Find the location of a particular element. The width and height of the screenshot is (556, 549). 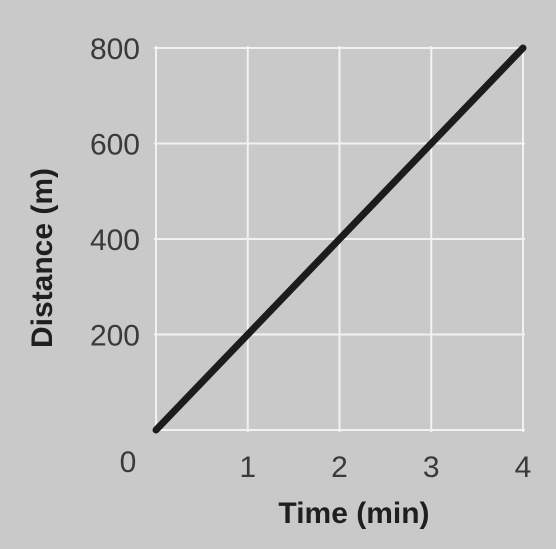

x-tick-label-2: 2 is located at coordinates (339, 467).